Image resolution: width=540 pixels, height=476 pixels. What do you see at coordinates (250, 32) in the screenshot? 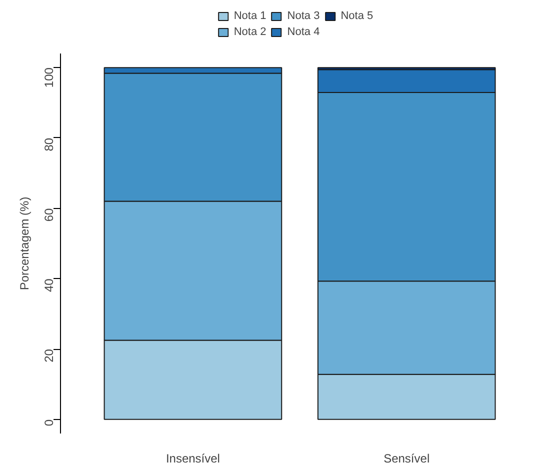
I see `legend-label: Nota 2` at bounding box center [250, 32].